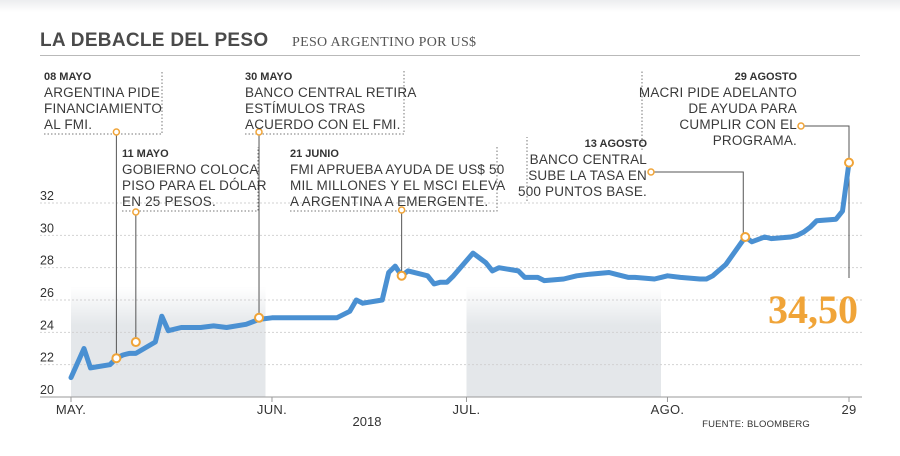 The height and width of the screenshot is (456, 900). What do you see at coordinates (450, 6) in the screenshot?
I see `top-gradient-bar` at bounding box center [450, 6].